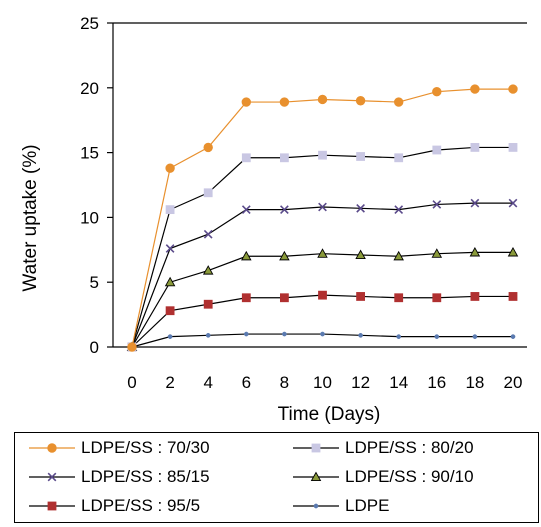  I want to click on y-tick-label: 0, so click(94, 347).